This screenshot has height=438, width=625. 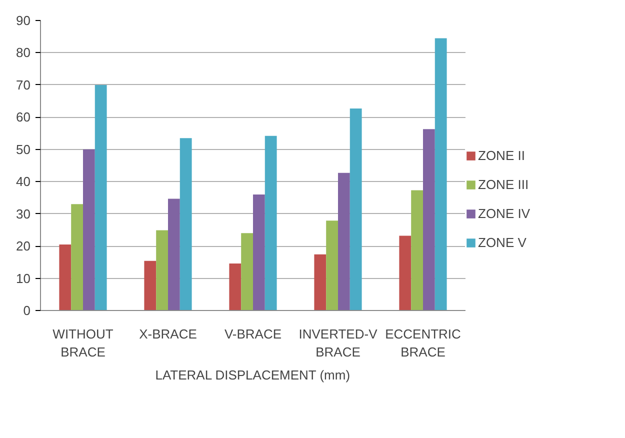 I want to click on y-tick-label: 20, so click(x=23, y=246).